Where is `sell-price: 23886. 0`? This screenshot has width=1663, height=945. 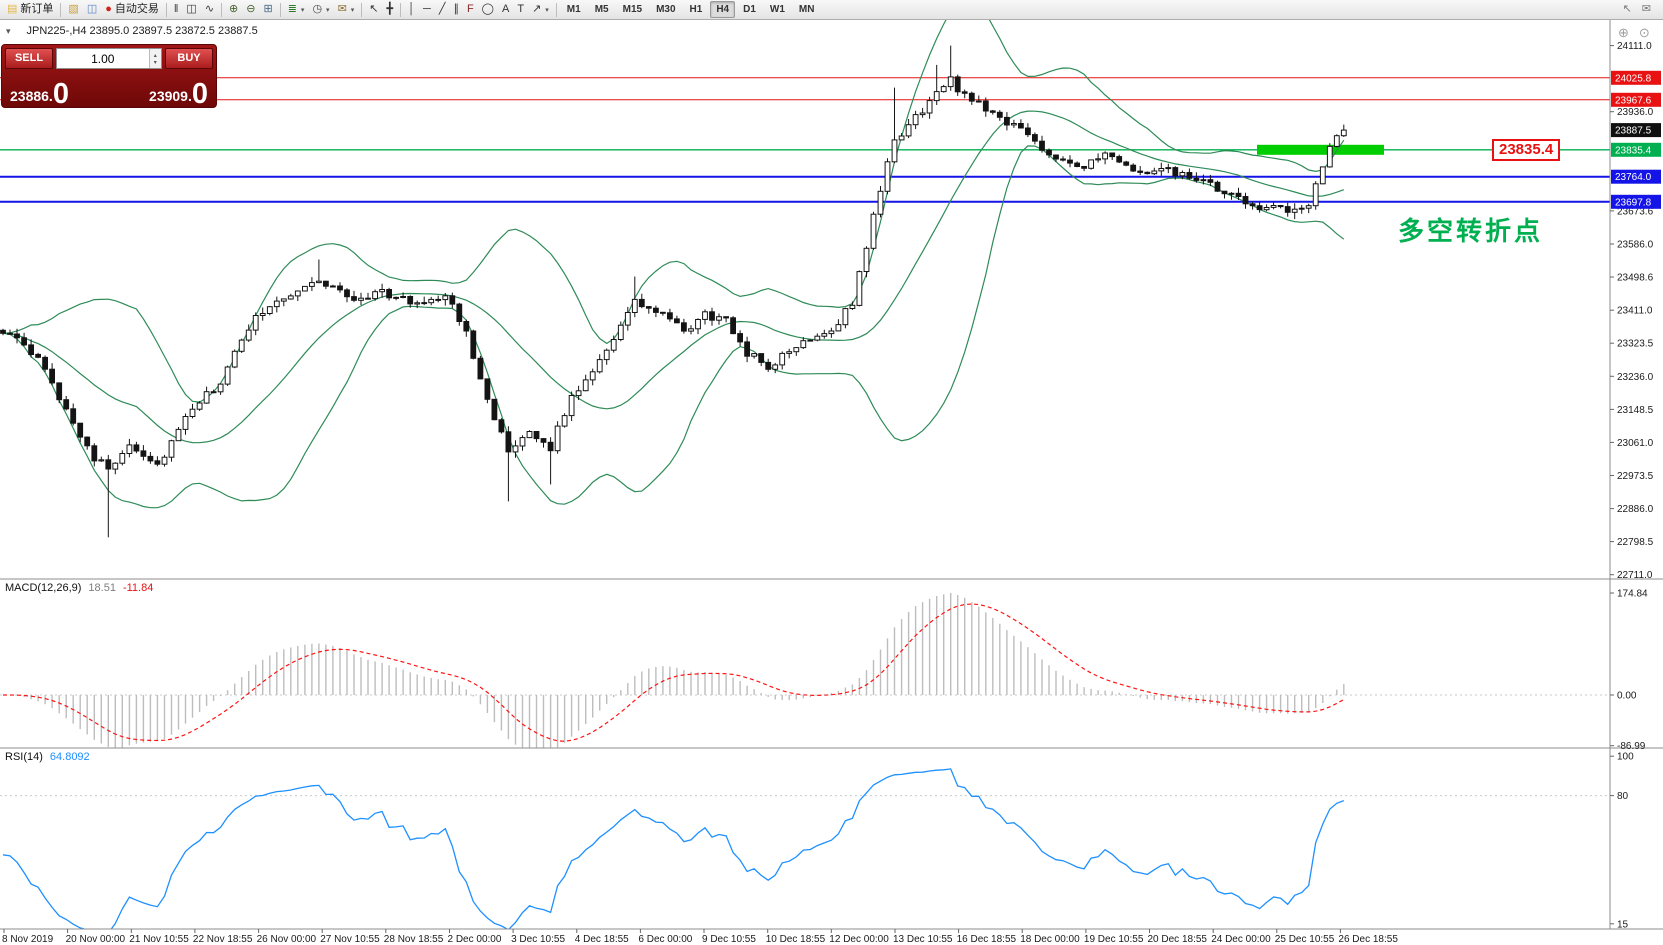
sell-price: 23886. 0 is located at coordinates (39, 94).